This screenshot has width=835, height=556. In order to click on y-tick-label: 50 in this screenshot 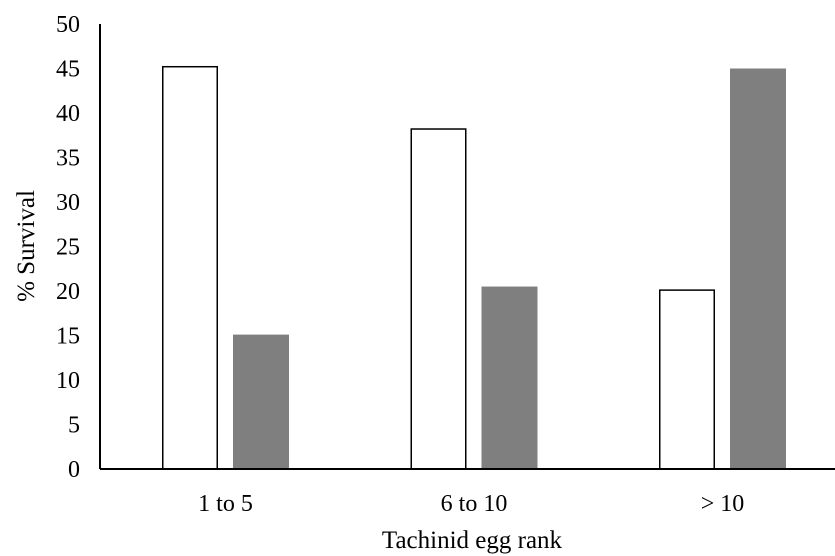, I will do `click(68, 25)`.